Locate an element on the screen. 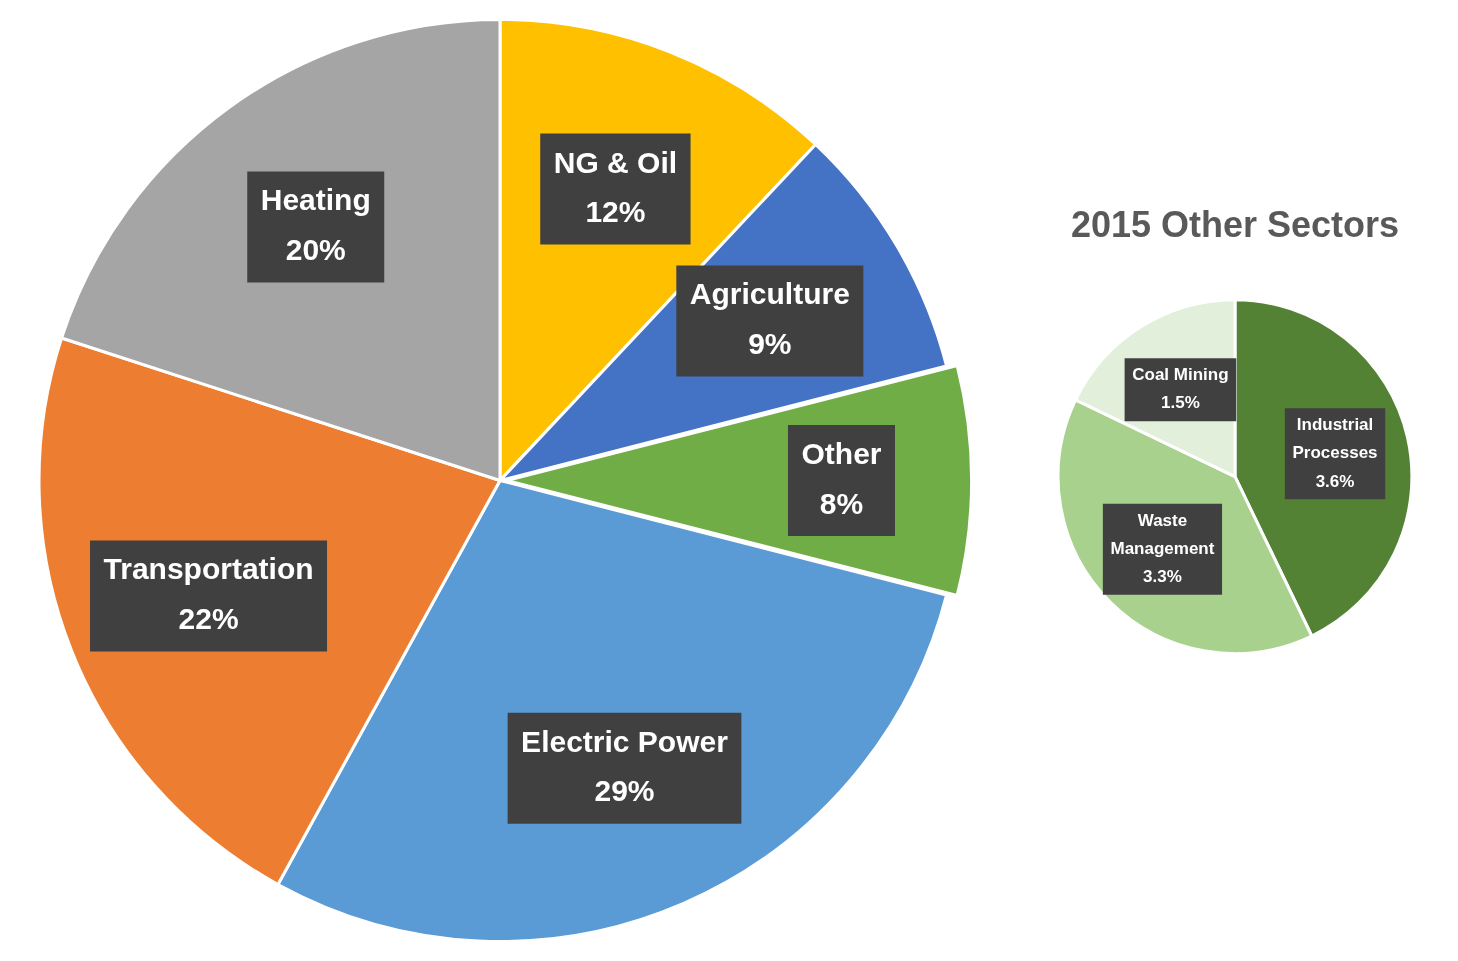 This screenshot has width=1458, height=961. slice-label: Electric Power is located at coordinates (625, 741).